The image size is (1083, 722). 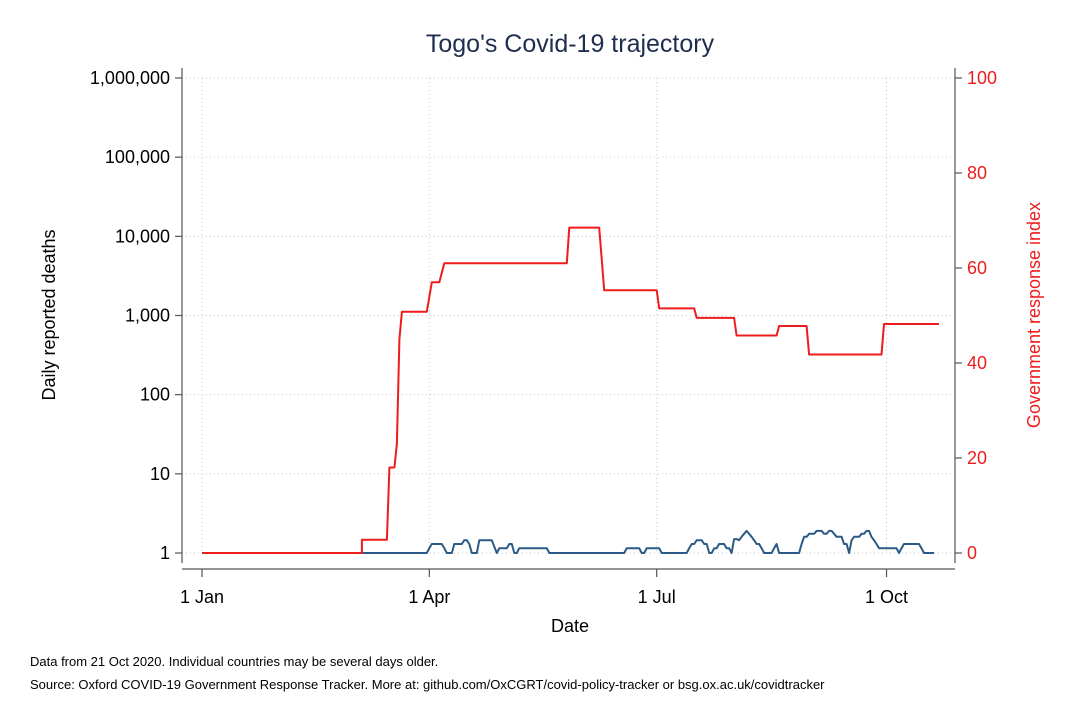 What do you see at coordinates (160, 474) in the screenshot?
I see `y-left-tick-label: 10` at bounding box center [160, 474].